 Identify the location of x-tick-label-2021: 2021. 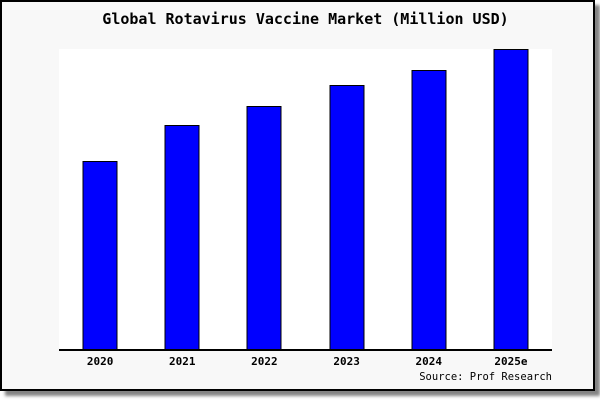
(182, 361).